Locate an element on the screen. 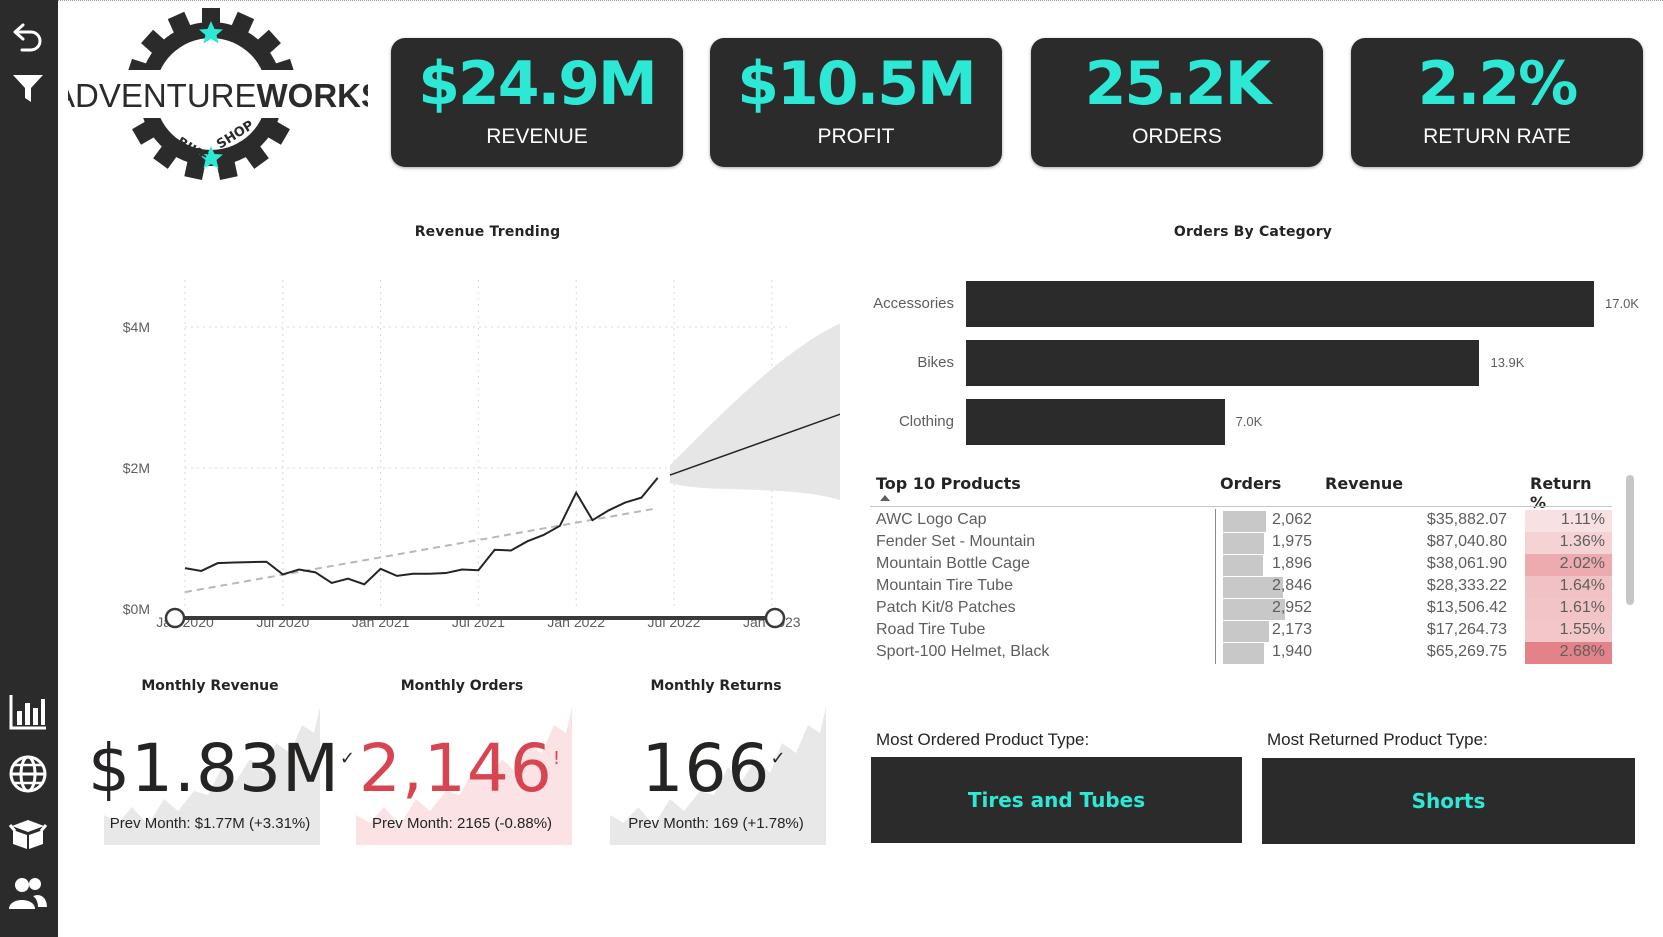 This screenshot has height=937, width=1663. orders-by-category-title: Orders By Category is located at coordinates (1253, 232).